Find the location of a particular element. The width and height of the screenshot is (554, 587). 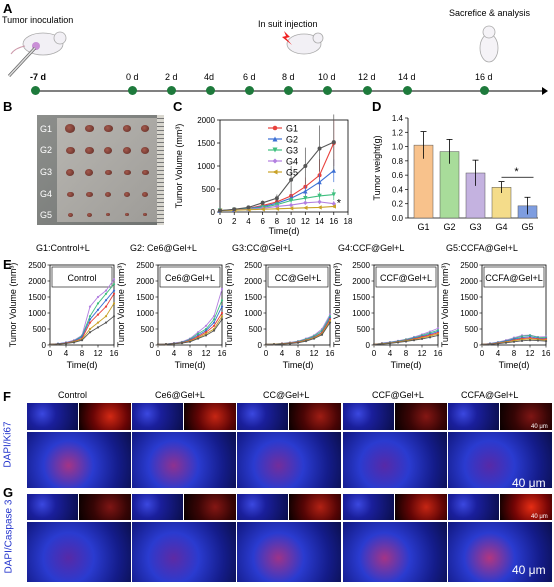

inset-label: CCF@Gel+L is located at coordinates (406, 278).